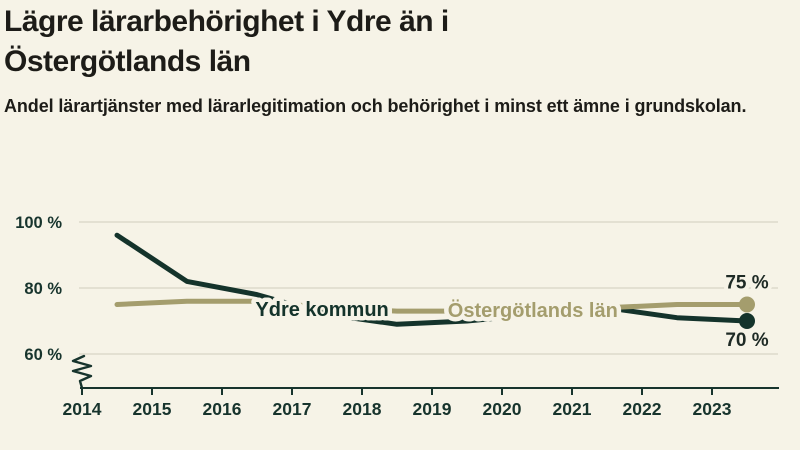  What do you see at coordinates (321, 310) in the screenshot?
I see `series-label-ydre-kommun: Ydre kommun` at bounding box center [321, 310].